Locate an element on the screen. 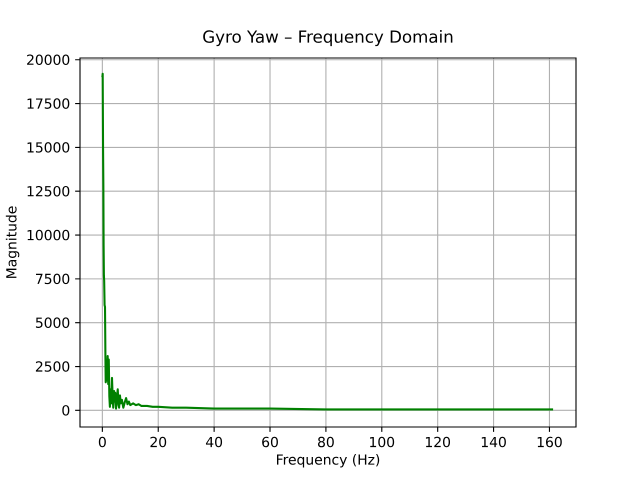  x-tick-label: 100 is located at coordinates (382, 442).